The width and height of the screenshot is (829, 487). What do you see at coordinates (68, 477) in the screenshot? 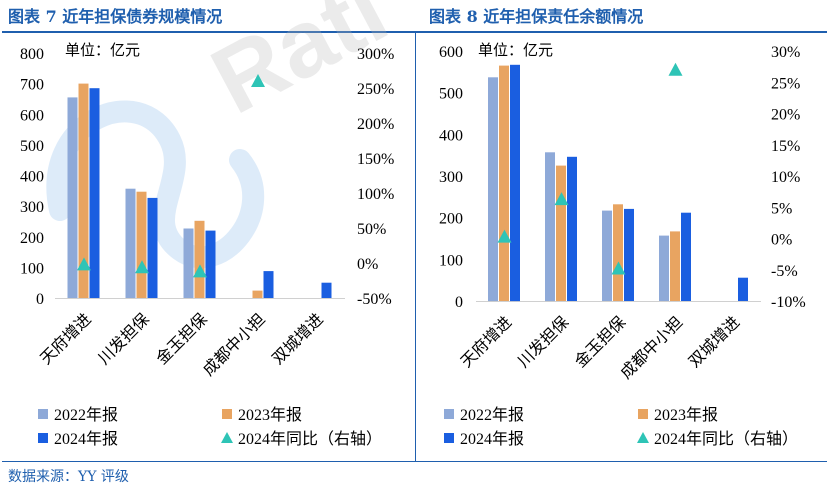
I see `data-source: 数据来源：YY 评级` at bounding box center [68, 477].